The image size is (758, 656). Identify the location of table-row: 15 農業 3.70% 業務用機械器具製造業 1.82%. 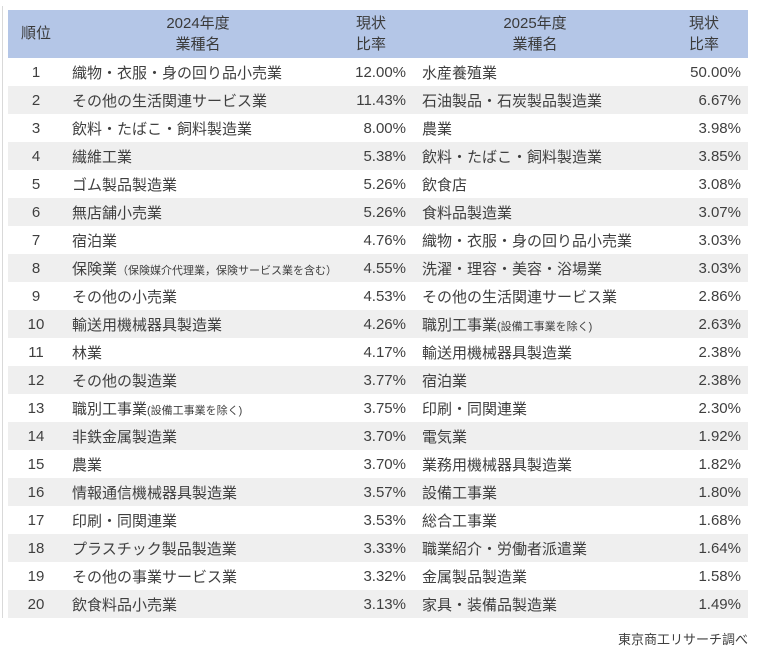
(378, 464).